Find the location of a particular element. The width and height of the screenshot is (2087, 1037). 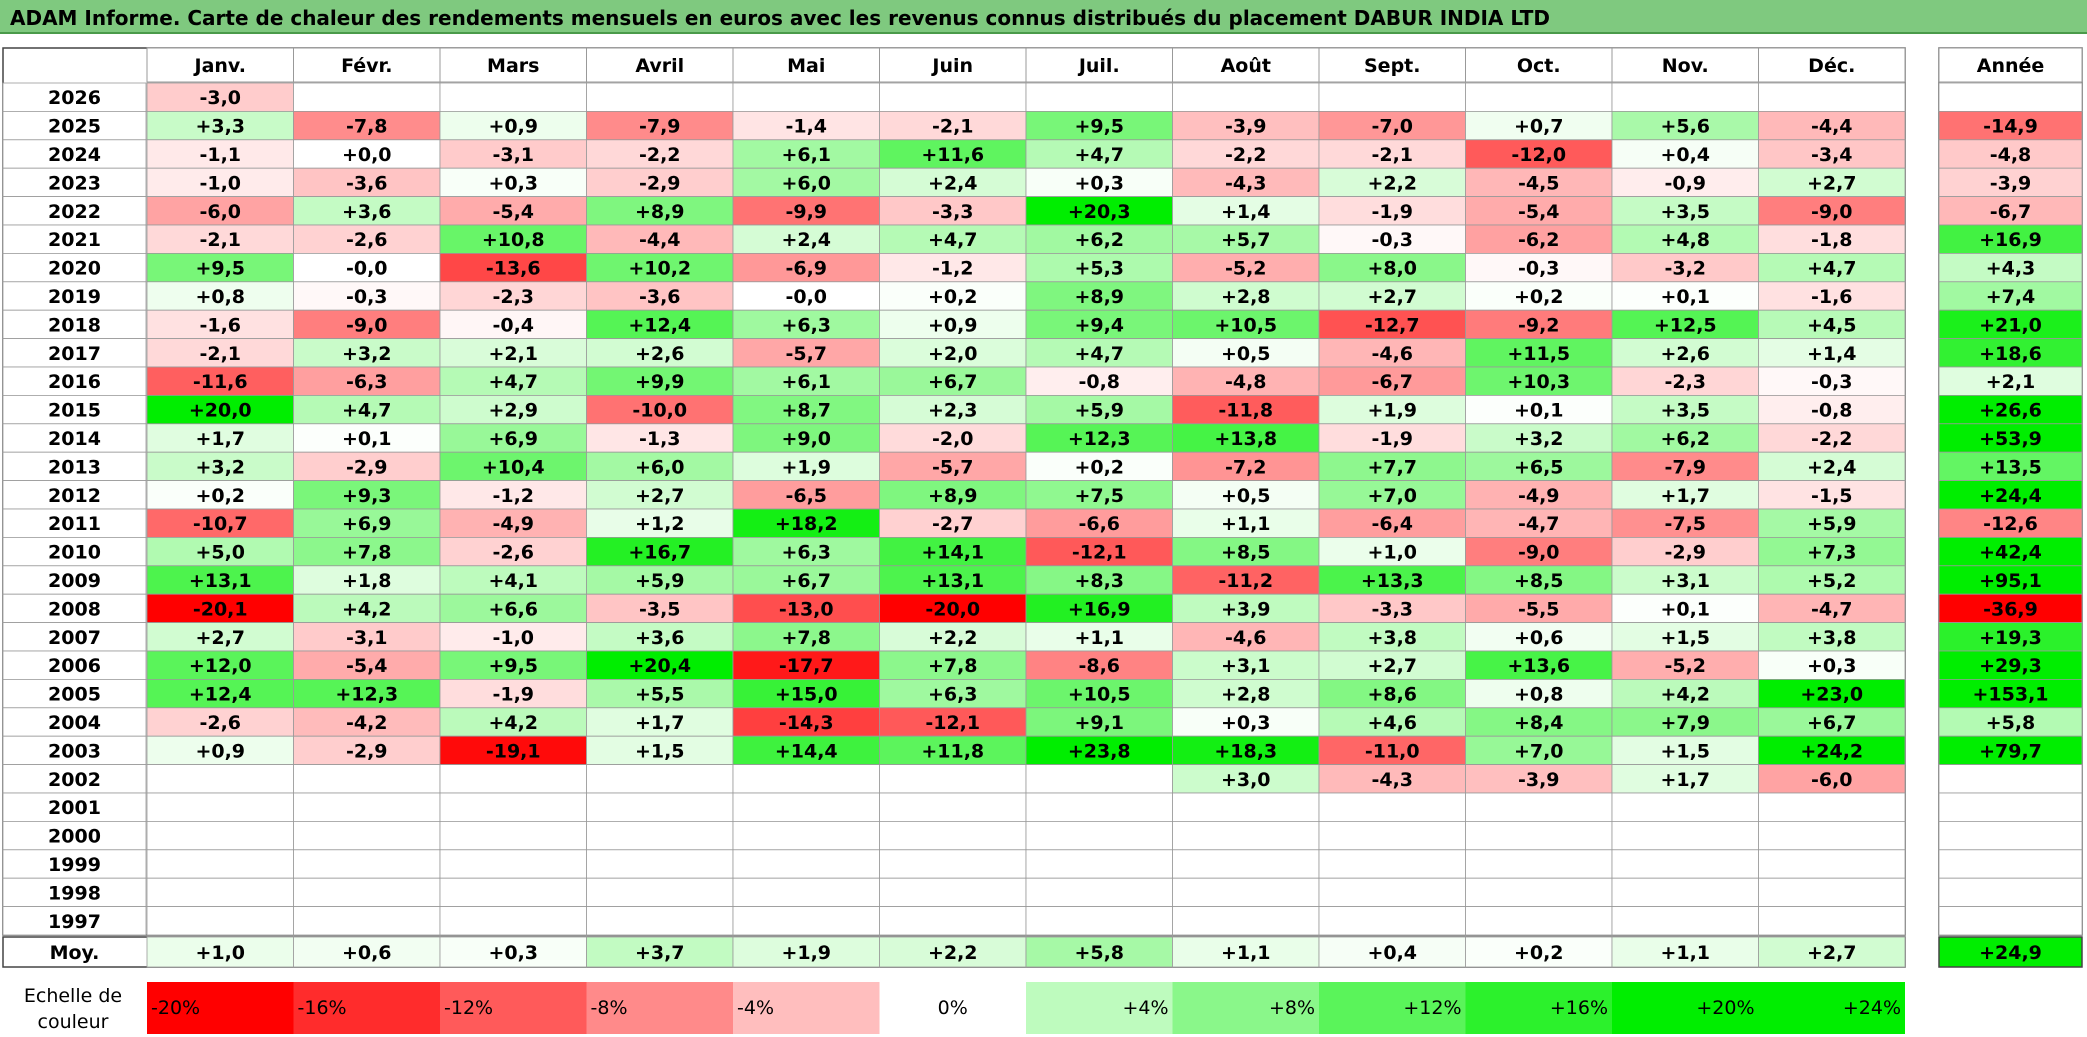

cell-value: +3,5 is located at coordinates (1685, 212).